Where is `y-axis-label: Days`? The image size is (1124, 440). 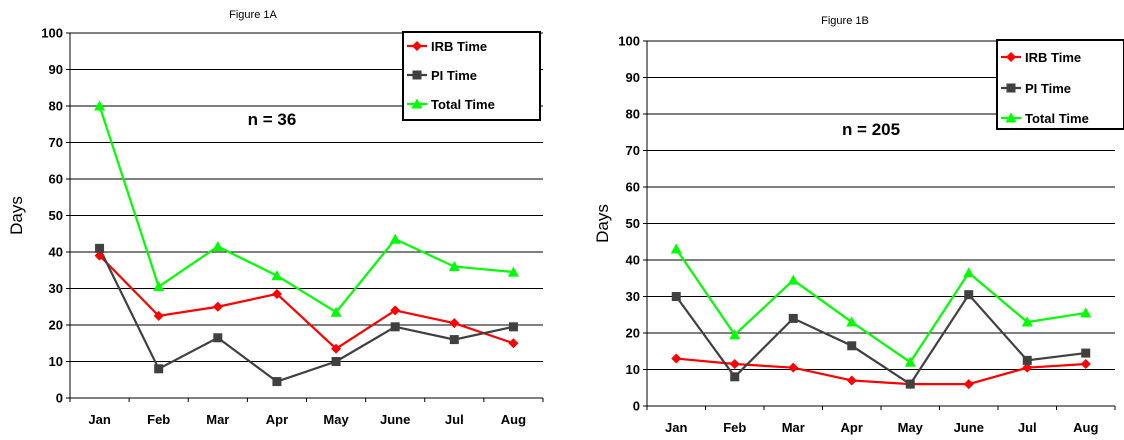
y-axis-label: Days is located at coordinates (602, 223).